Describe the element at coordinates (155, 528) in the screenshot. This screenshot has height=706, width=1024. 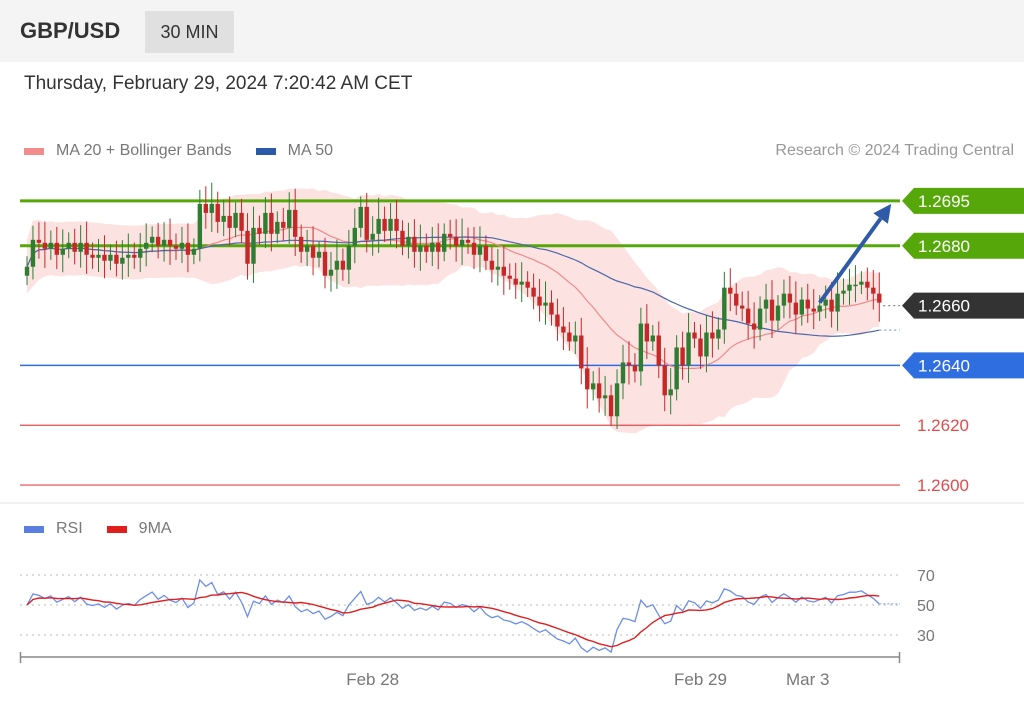
I see `legend-label-9ma: 9MA` at that location.